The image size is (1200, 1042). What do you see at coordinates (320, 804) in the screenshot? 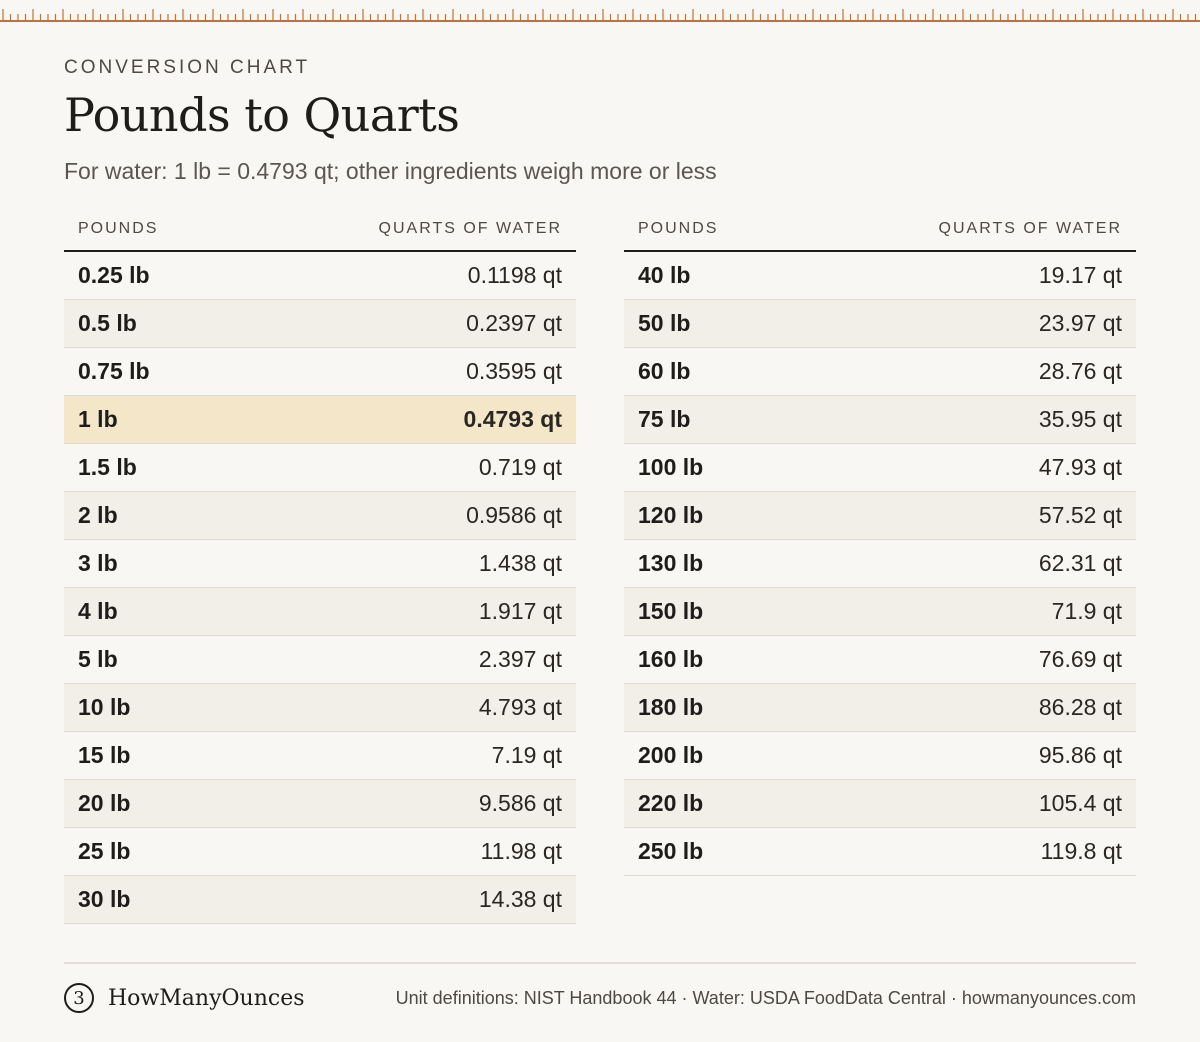
I see `table-row: 20 lb 9.586 qt` at bounding box center [320, 804].